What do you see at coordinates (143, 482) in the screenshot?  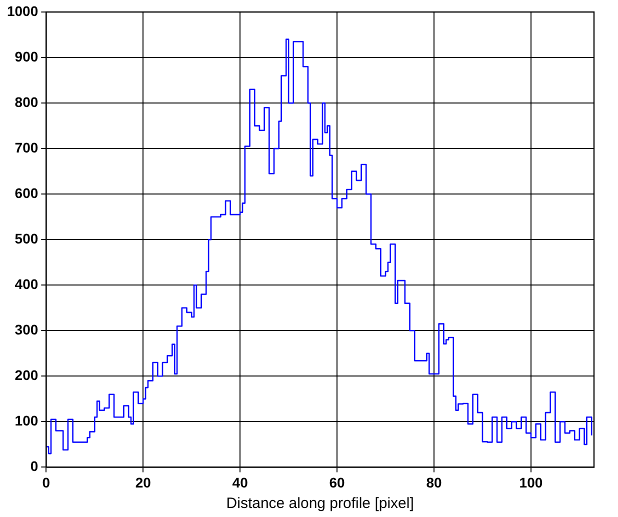 I see `x-tick-label: 20` at bounding box center [143, 482].